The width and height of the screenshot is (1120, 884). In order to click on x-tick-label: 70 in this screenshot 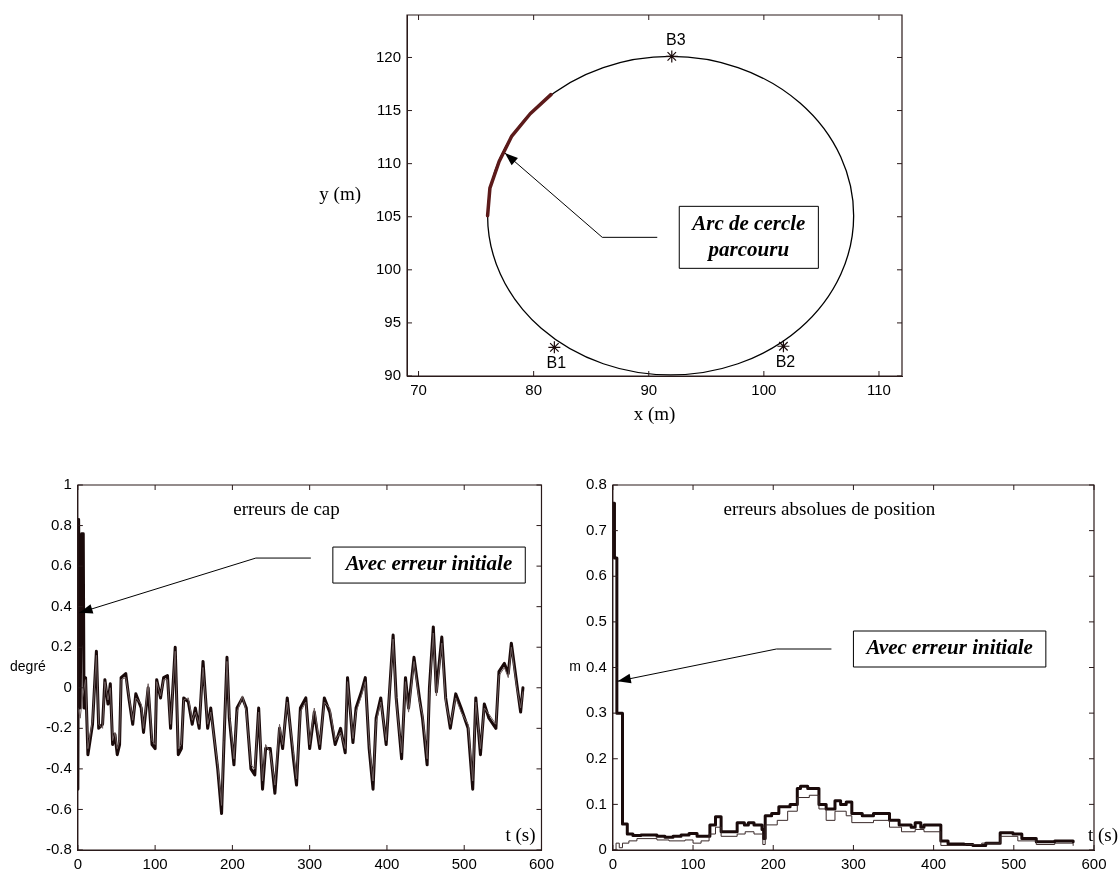, I will do `click(418, 390)`.